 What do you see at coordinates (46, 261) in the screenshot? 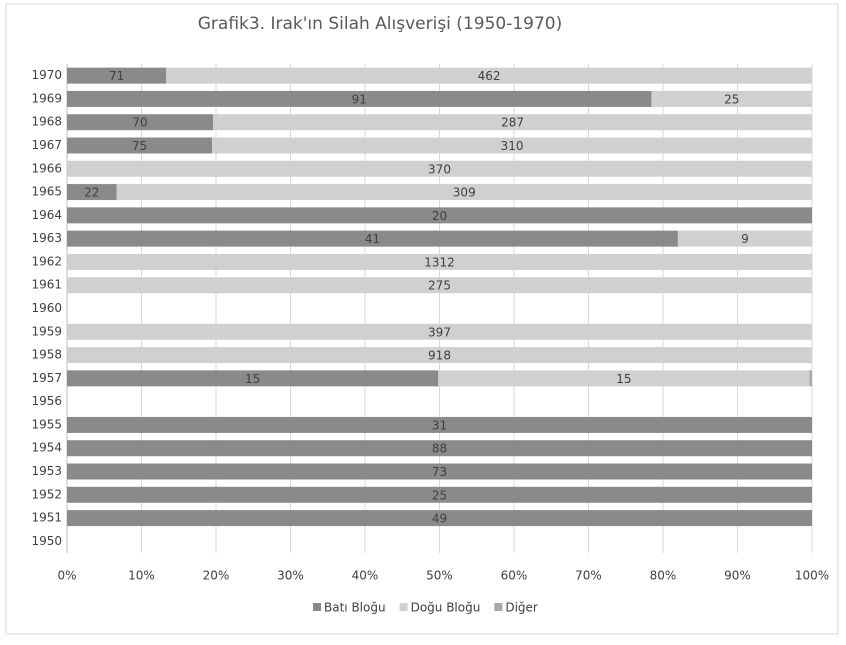
I see `y-tick-label: 1962` at bounding box center [46, 261].